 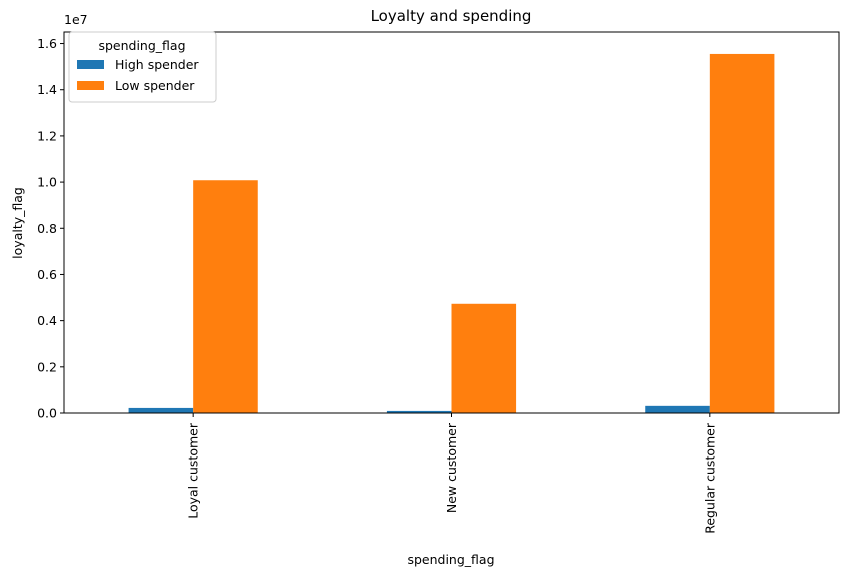 I want to click on y-tick-label-3: 0.6, so click(x=47, y=274).